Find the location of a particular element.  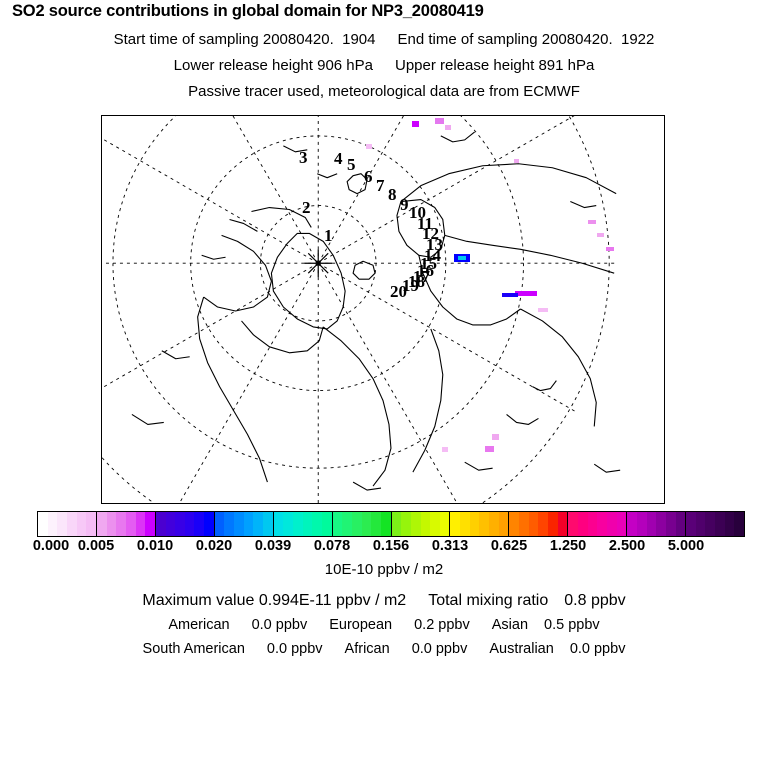

release-point-star-icon is located at coordinates (318, 263).